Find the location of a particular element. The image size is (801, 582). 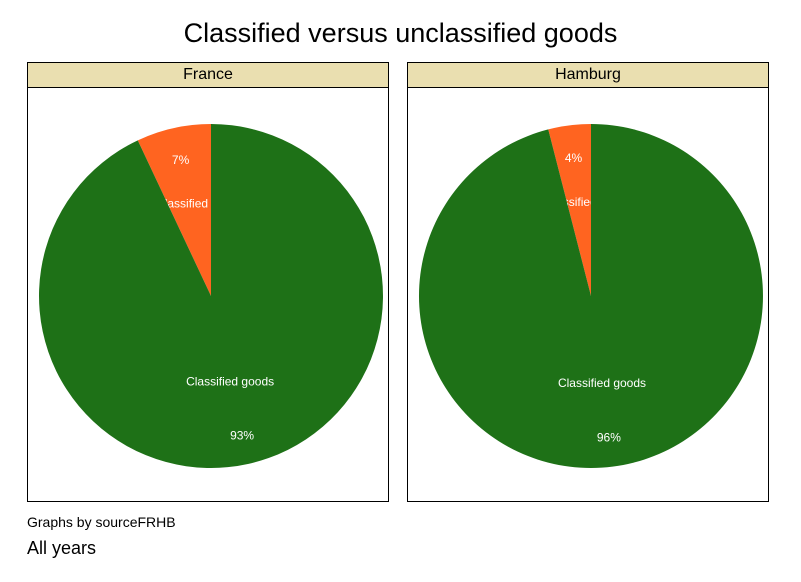

category-label-hamburg-1: Classified goods is located at coordinates (602, 383).